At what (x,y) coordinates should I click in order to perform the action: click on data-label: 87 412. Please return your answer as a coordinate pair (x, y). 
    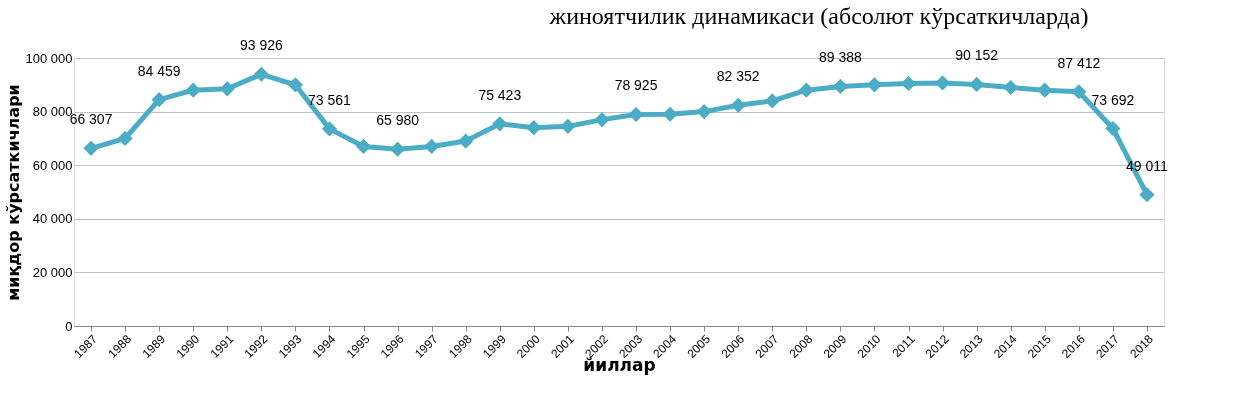
    Looking at the image, I should click on (1079, 62).